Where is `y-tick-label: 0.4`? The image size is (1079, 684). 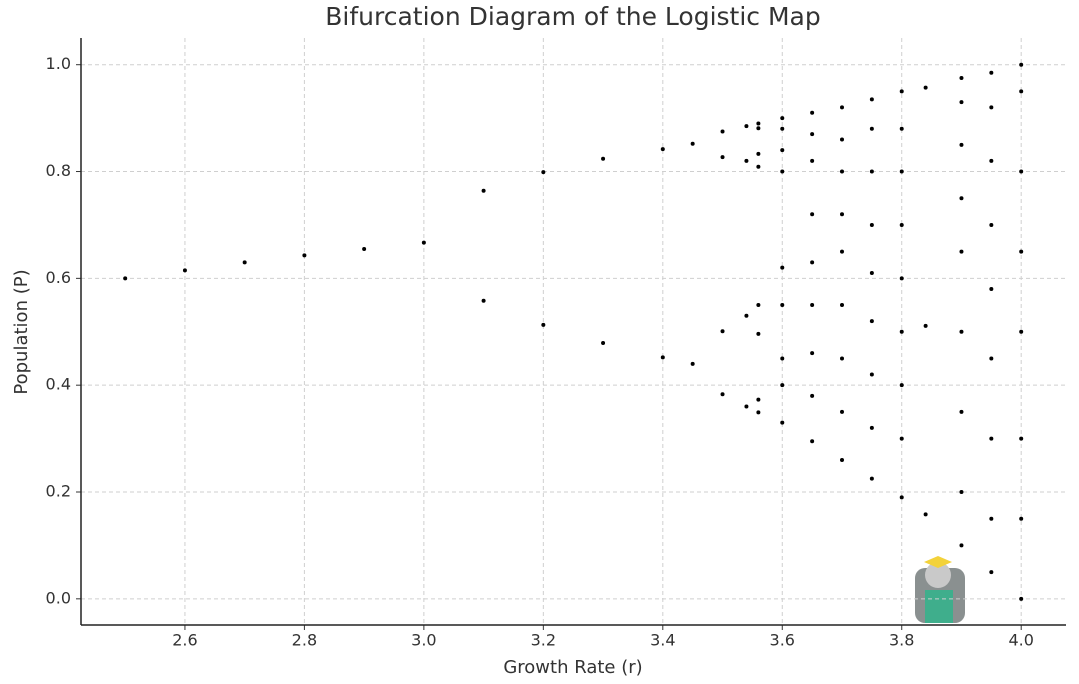
y-tick-label: 0.4 is located at coordinates (58, 384).